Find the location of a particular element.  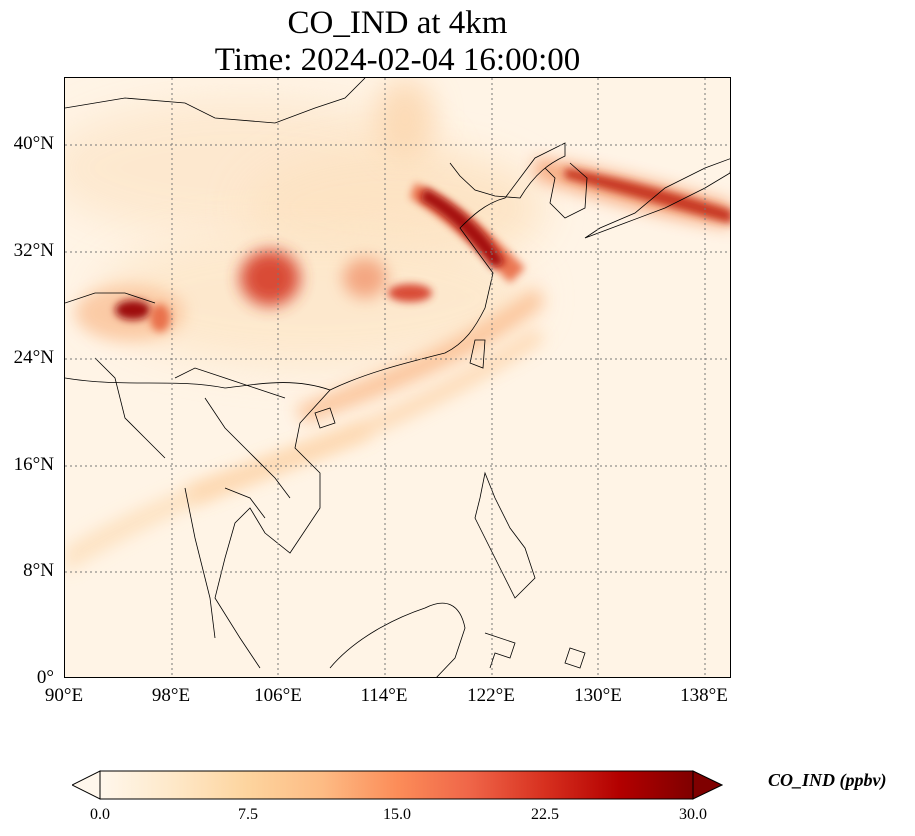

coastline-malay is located at coordinates (200, 563).